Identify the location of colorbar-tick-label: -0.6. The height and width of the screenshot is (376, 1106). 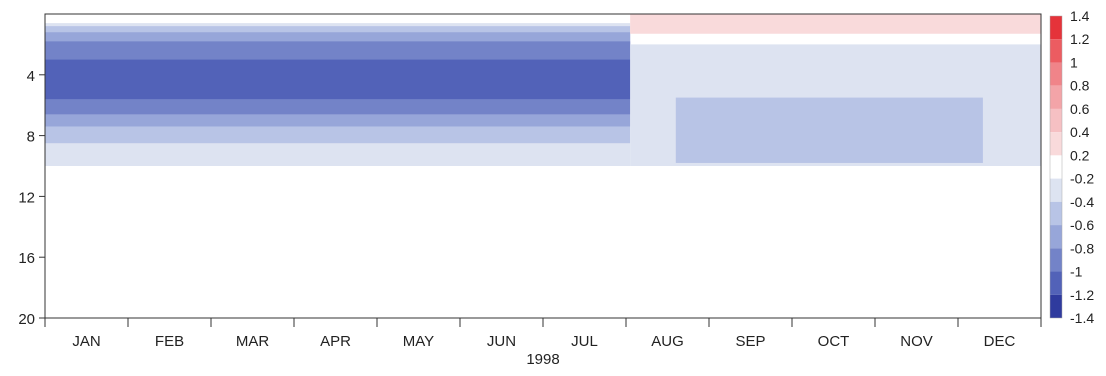
(1082, 225).